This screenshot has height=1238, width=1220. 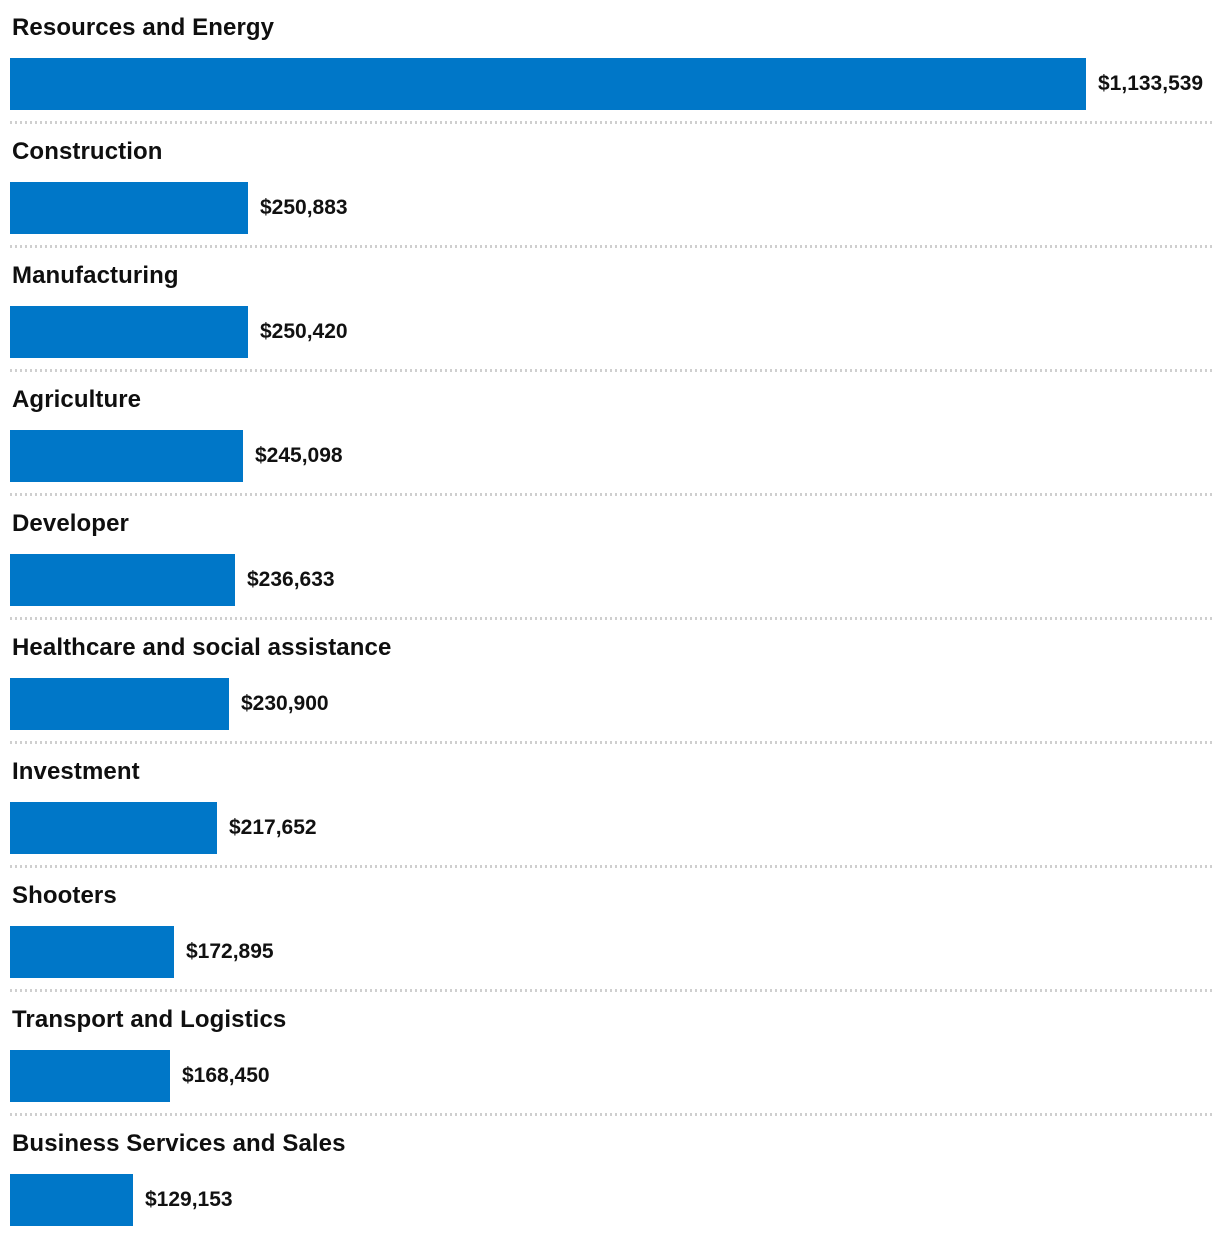 I want to click on category-label: Construction, so click(x=87, y=151).